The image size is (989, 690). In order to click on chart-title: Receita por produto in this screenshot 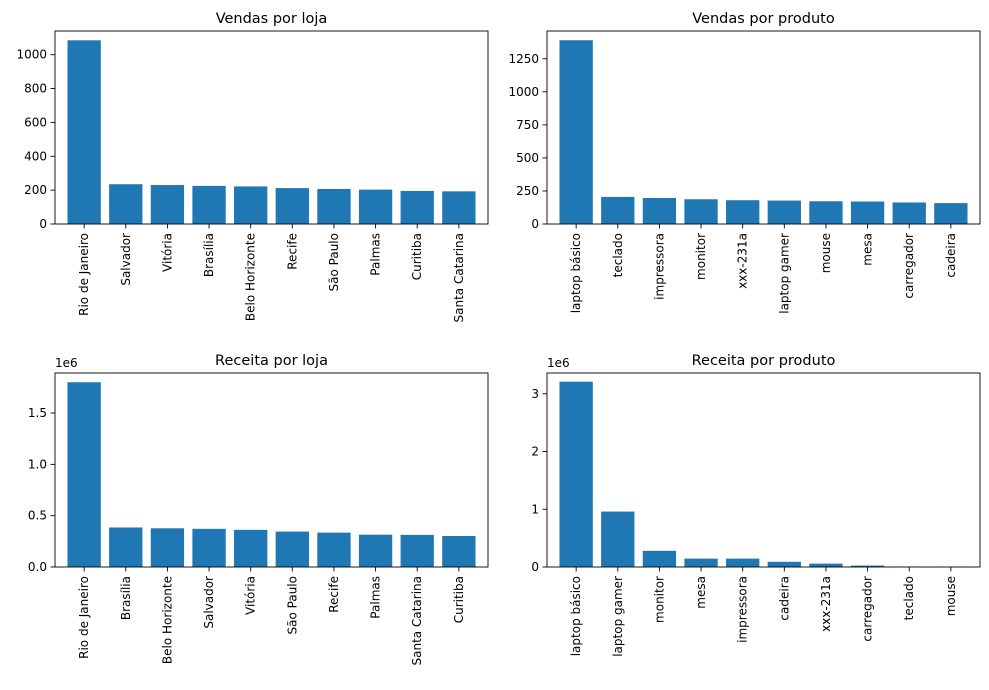, I will do `click(764, 361)`.